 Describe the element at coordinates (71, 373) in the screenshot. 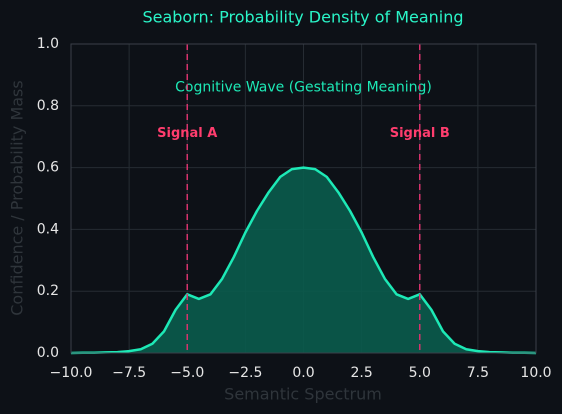

I see `x-tick-label: −10.0` at that location.